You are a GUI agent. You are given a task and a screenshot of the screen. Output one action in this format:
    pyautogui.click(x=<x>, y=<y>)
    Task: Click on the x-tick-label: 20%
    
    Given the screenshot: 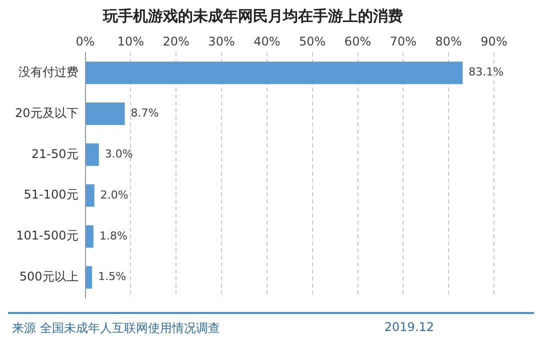 What is the action you would take?
    pyautogui.click(x=176, y=41)
    